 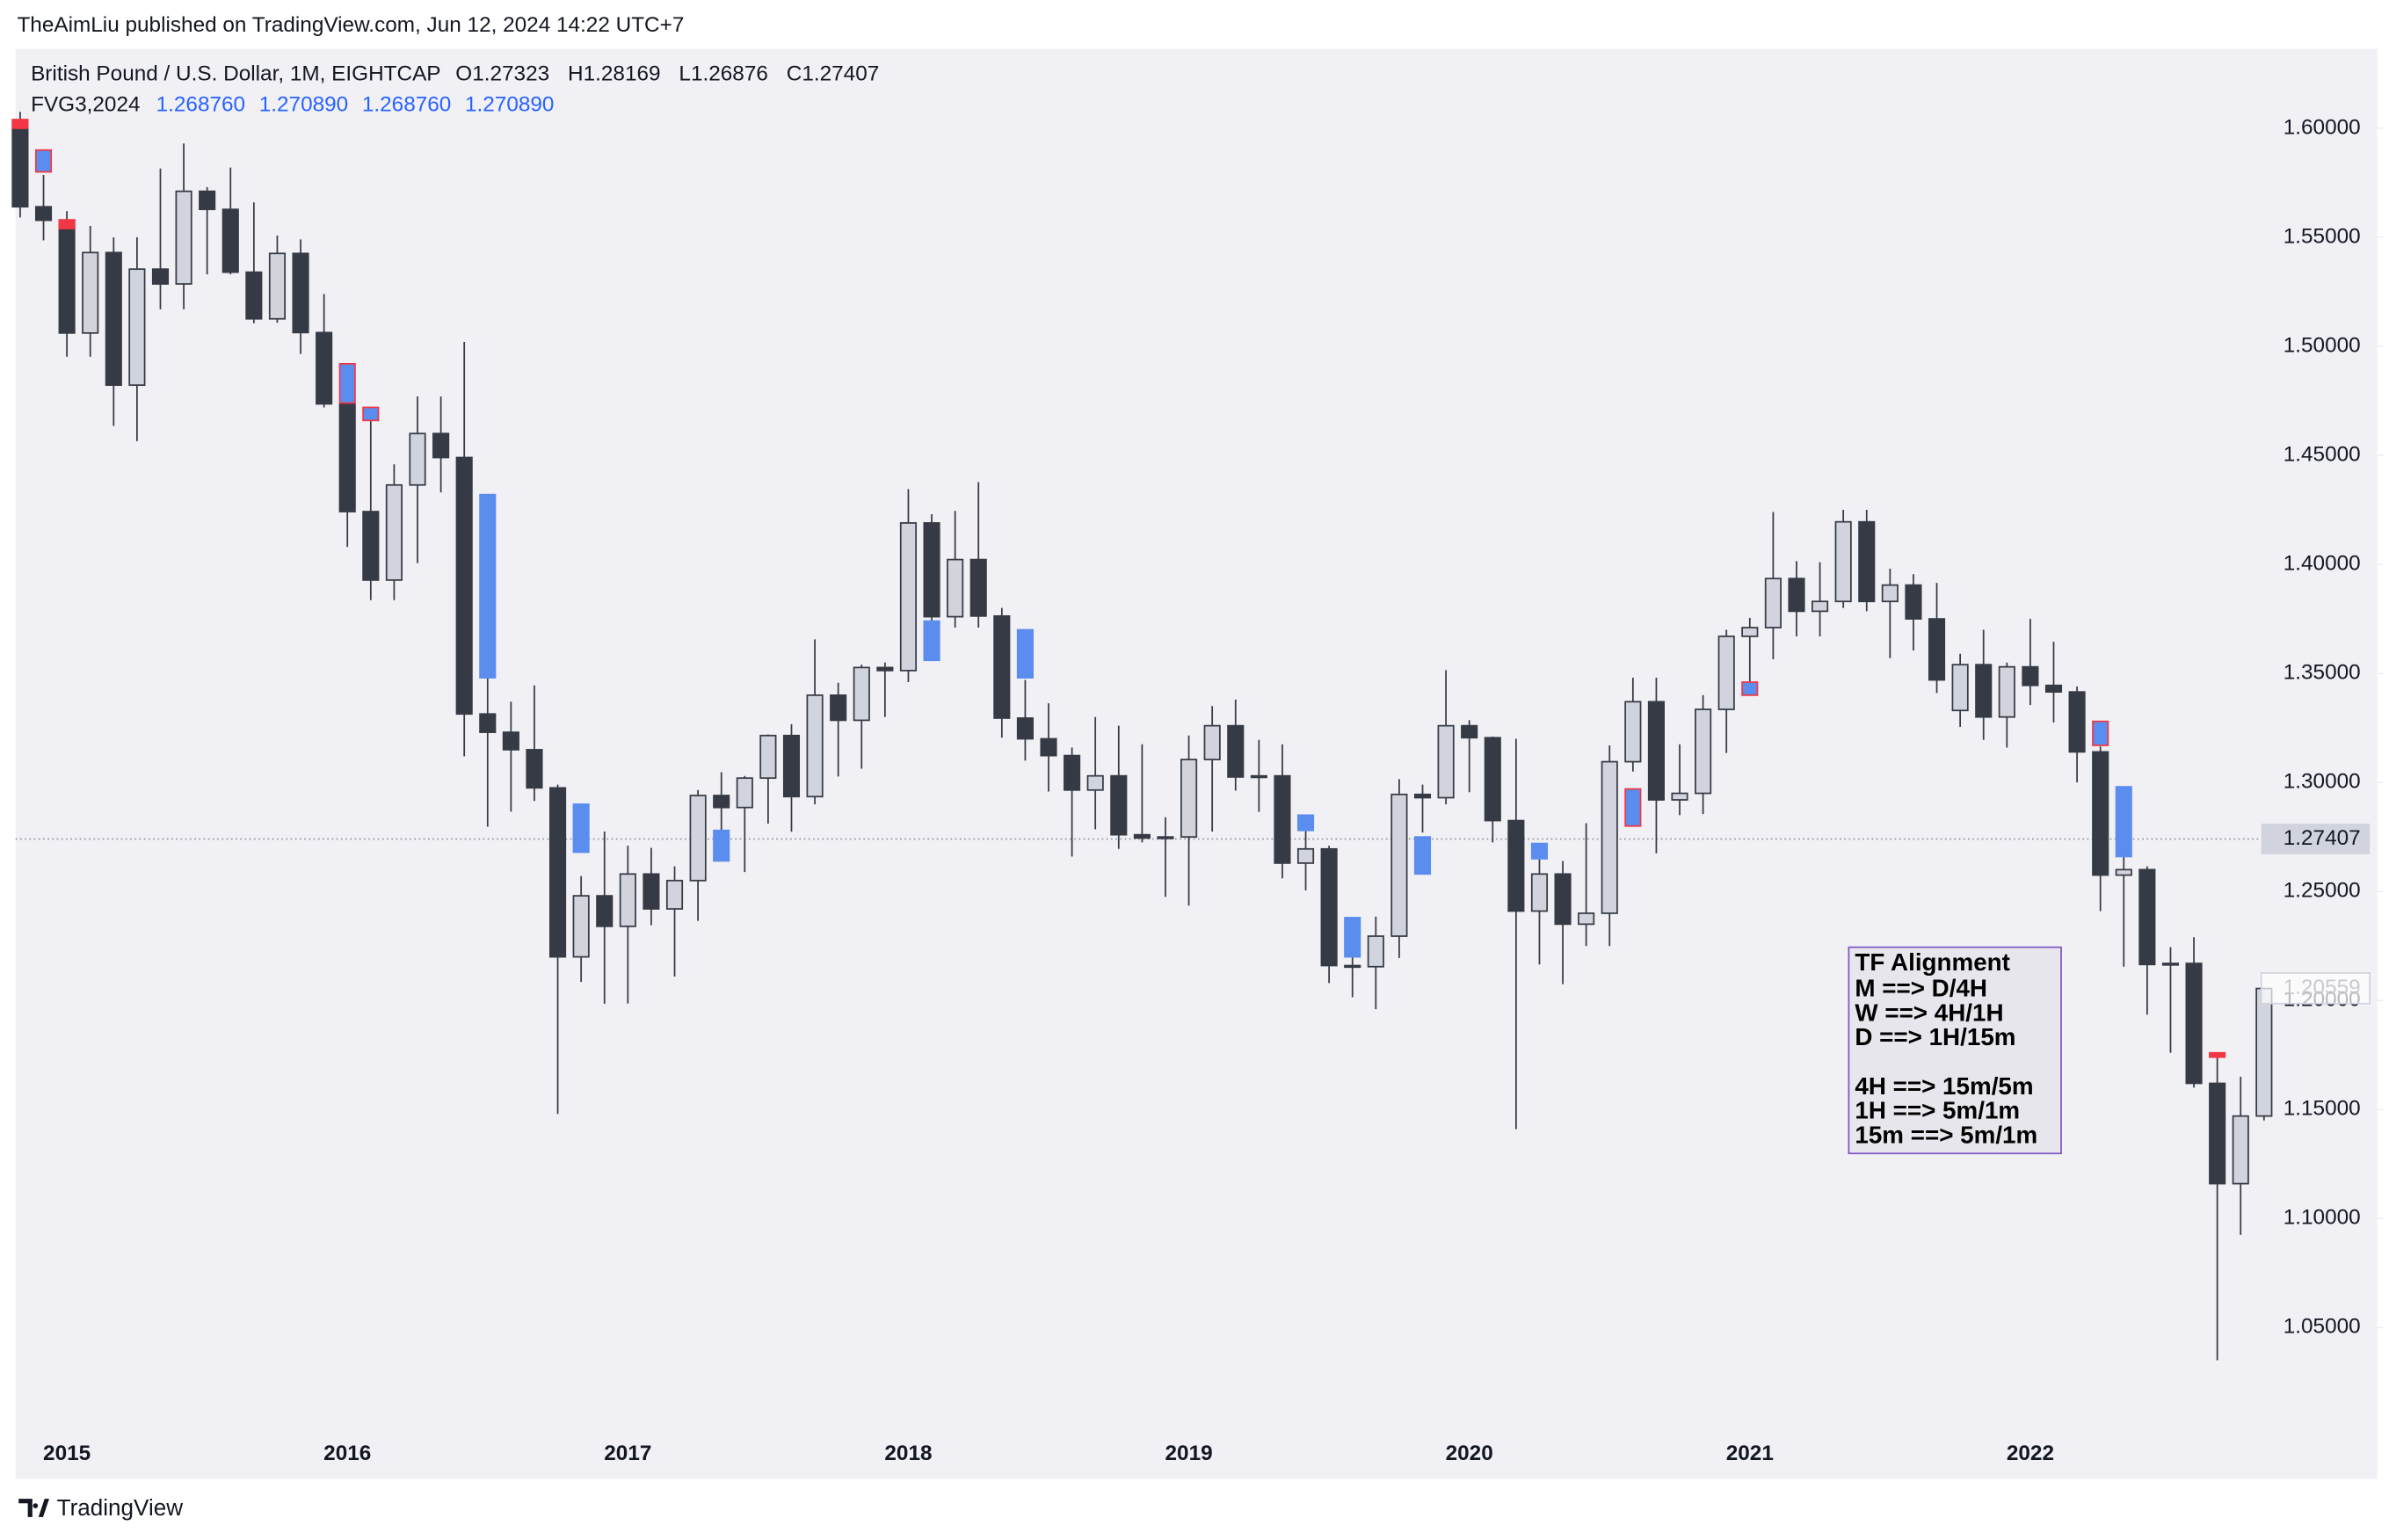 What do you see at coordinates (2322, 1218) in the screenshot?
I see `y-tick-label: 1.10000` at bounding box center [2322, 1218].